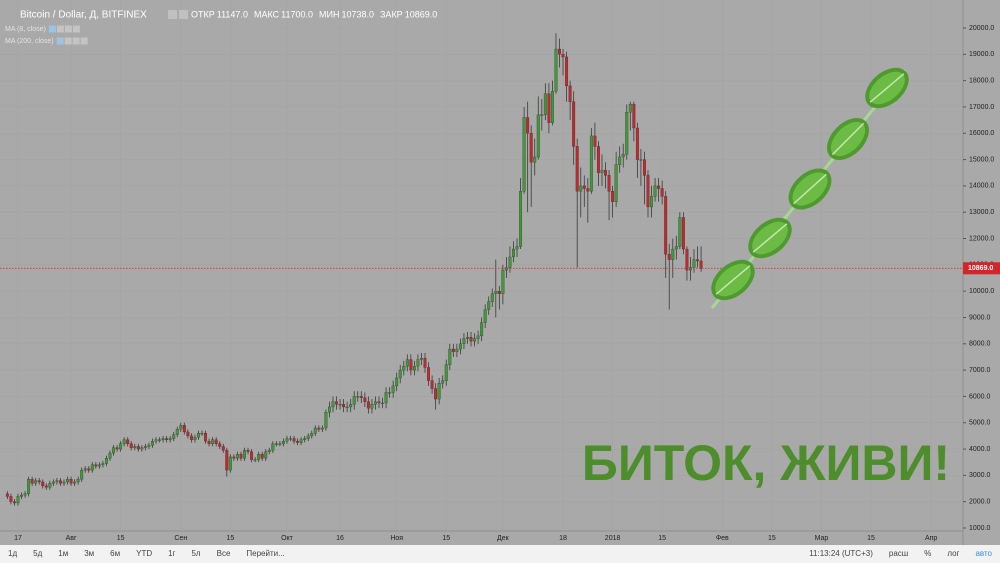 The width and height of the screenshot is (1000, 563). I want to click on price-label-box, so click(981, 268).